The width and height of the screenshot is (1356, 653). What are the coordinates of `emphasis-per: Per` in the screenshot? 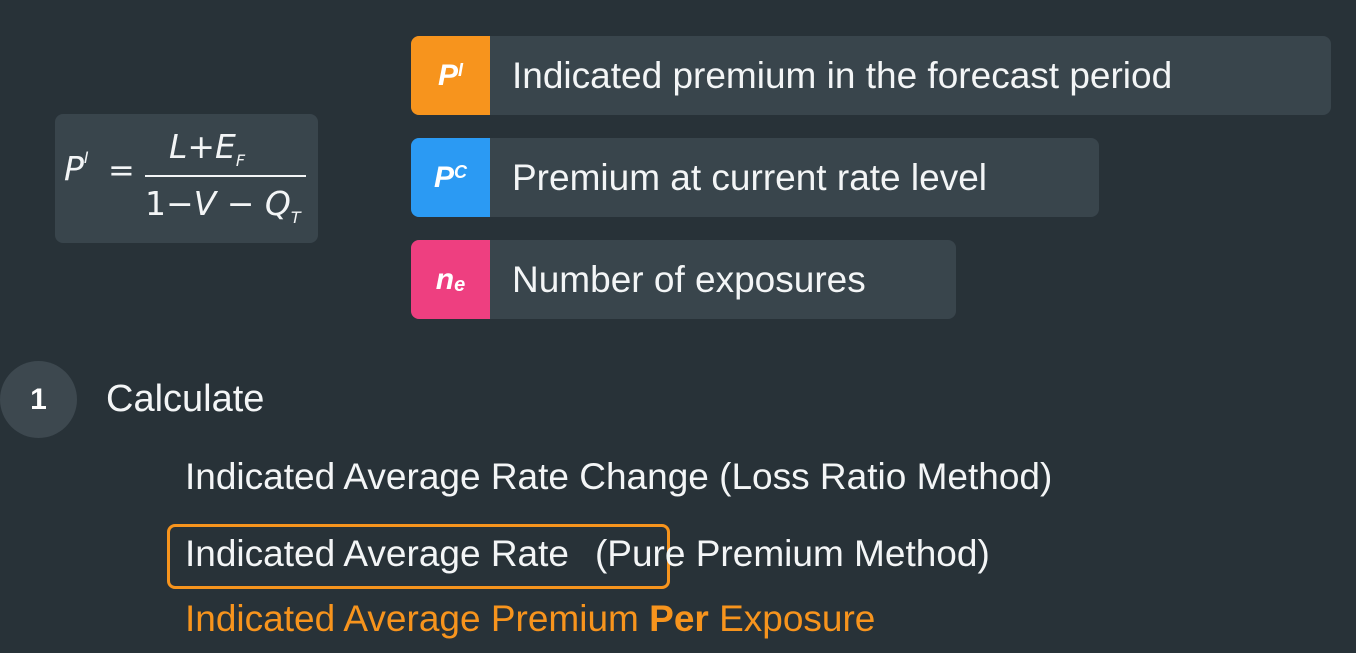 It's located at (679, 618).